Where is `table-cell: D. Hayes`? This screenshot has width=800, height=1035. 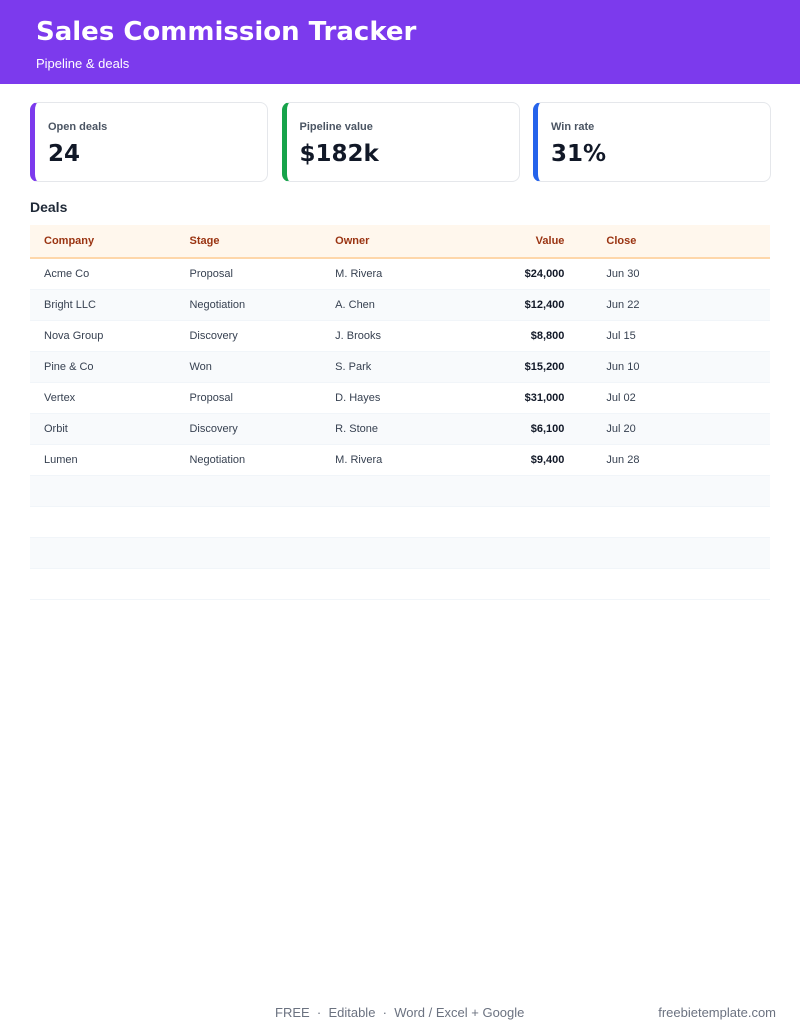 table-cell: D. Hayes is located at coordinates (394, 398).